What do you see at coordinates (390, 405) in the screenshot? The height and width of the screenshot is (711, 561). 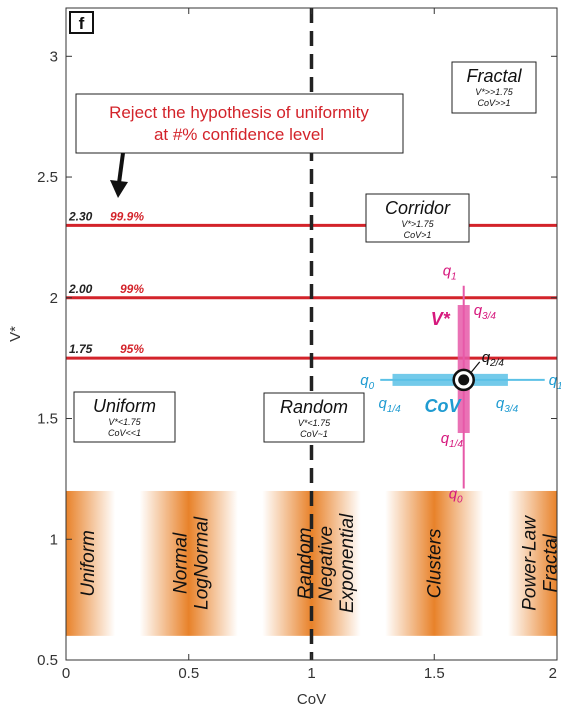 I see `cov-q14-label: q1/4` at bounding box center [390, 405].